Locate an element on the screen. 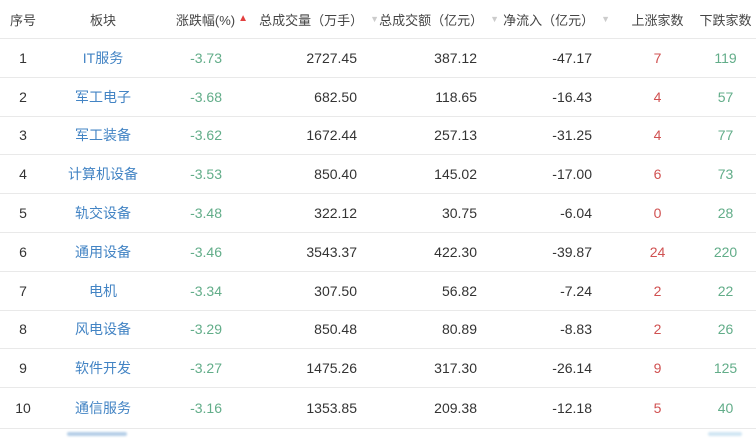  net-inflow-cell: -31.25 is located at coordinates (572, 135).